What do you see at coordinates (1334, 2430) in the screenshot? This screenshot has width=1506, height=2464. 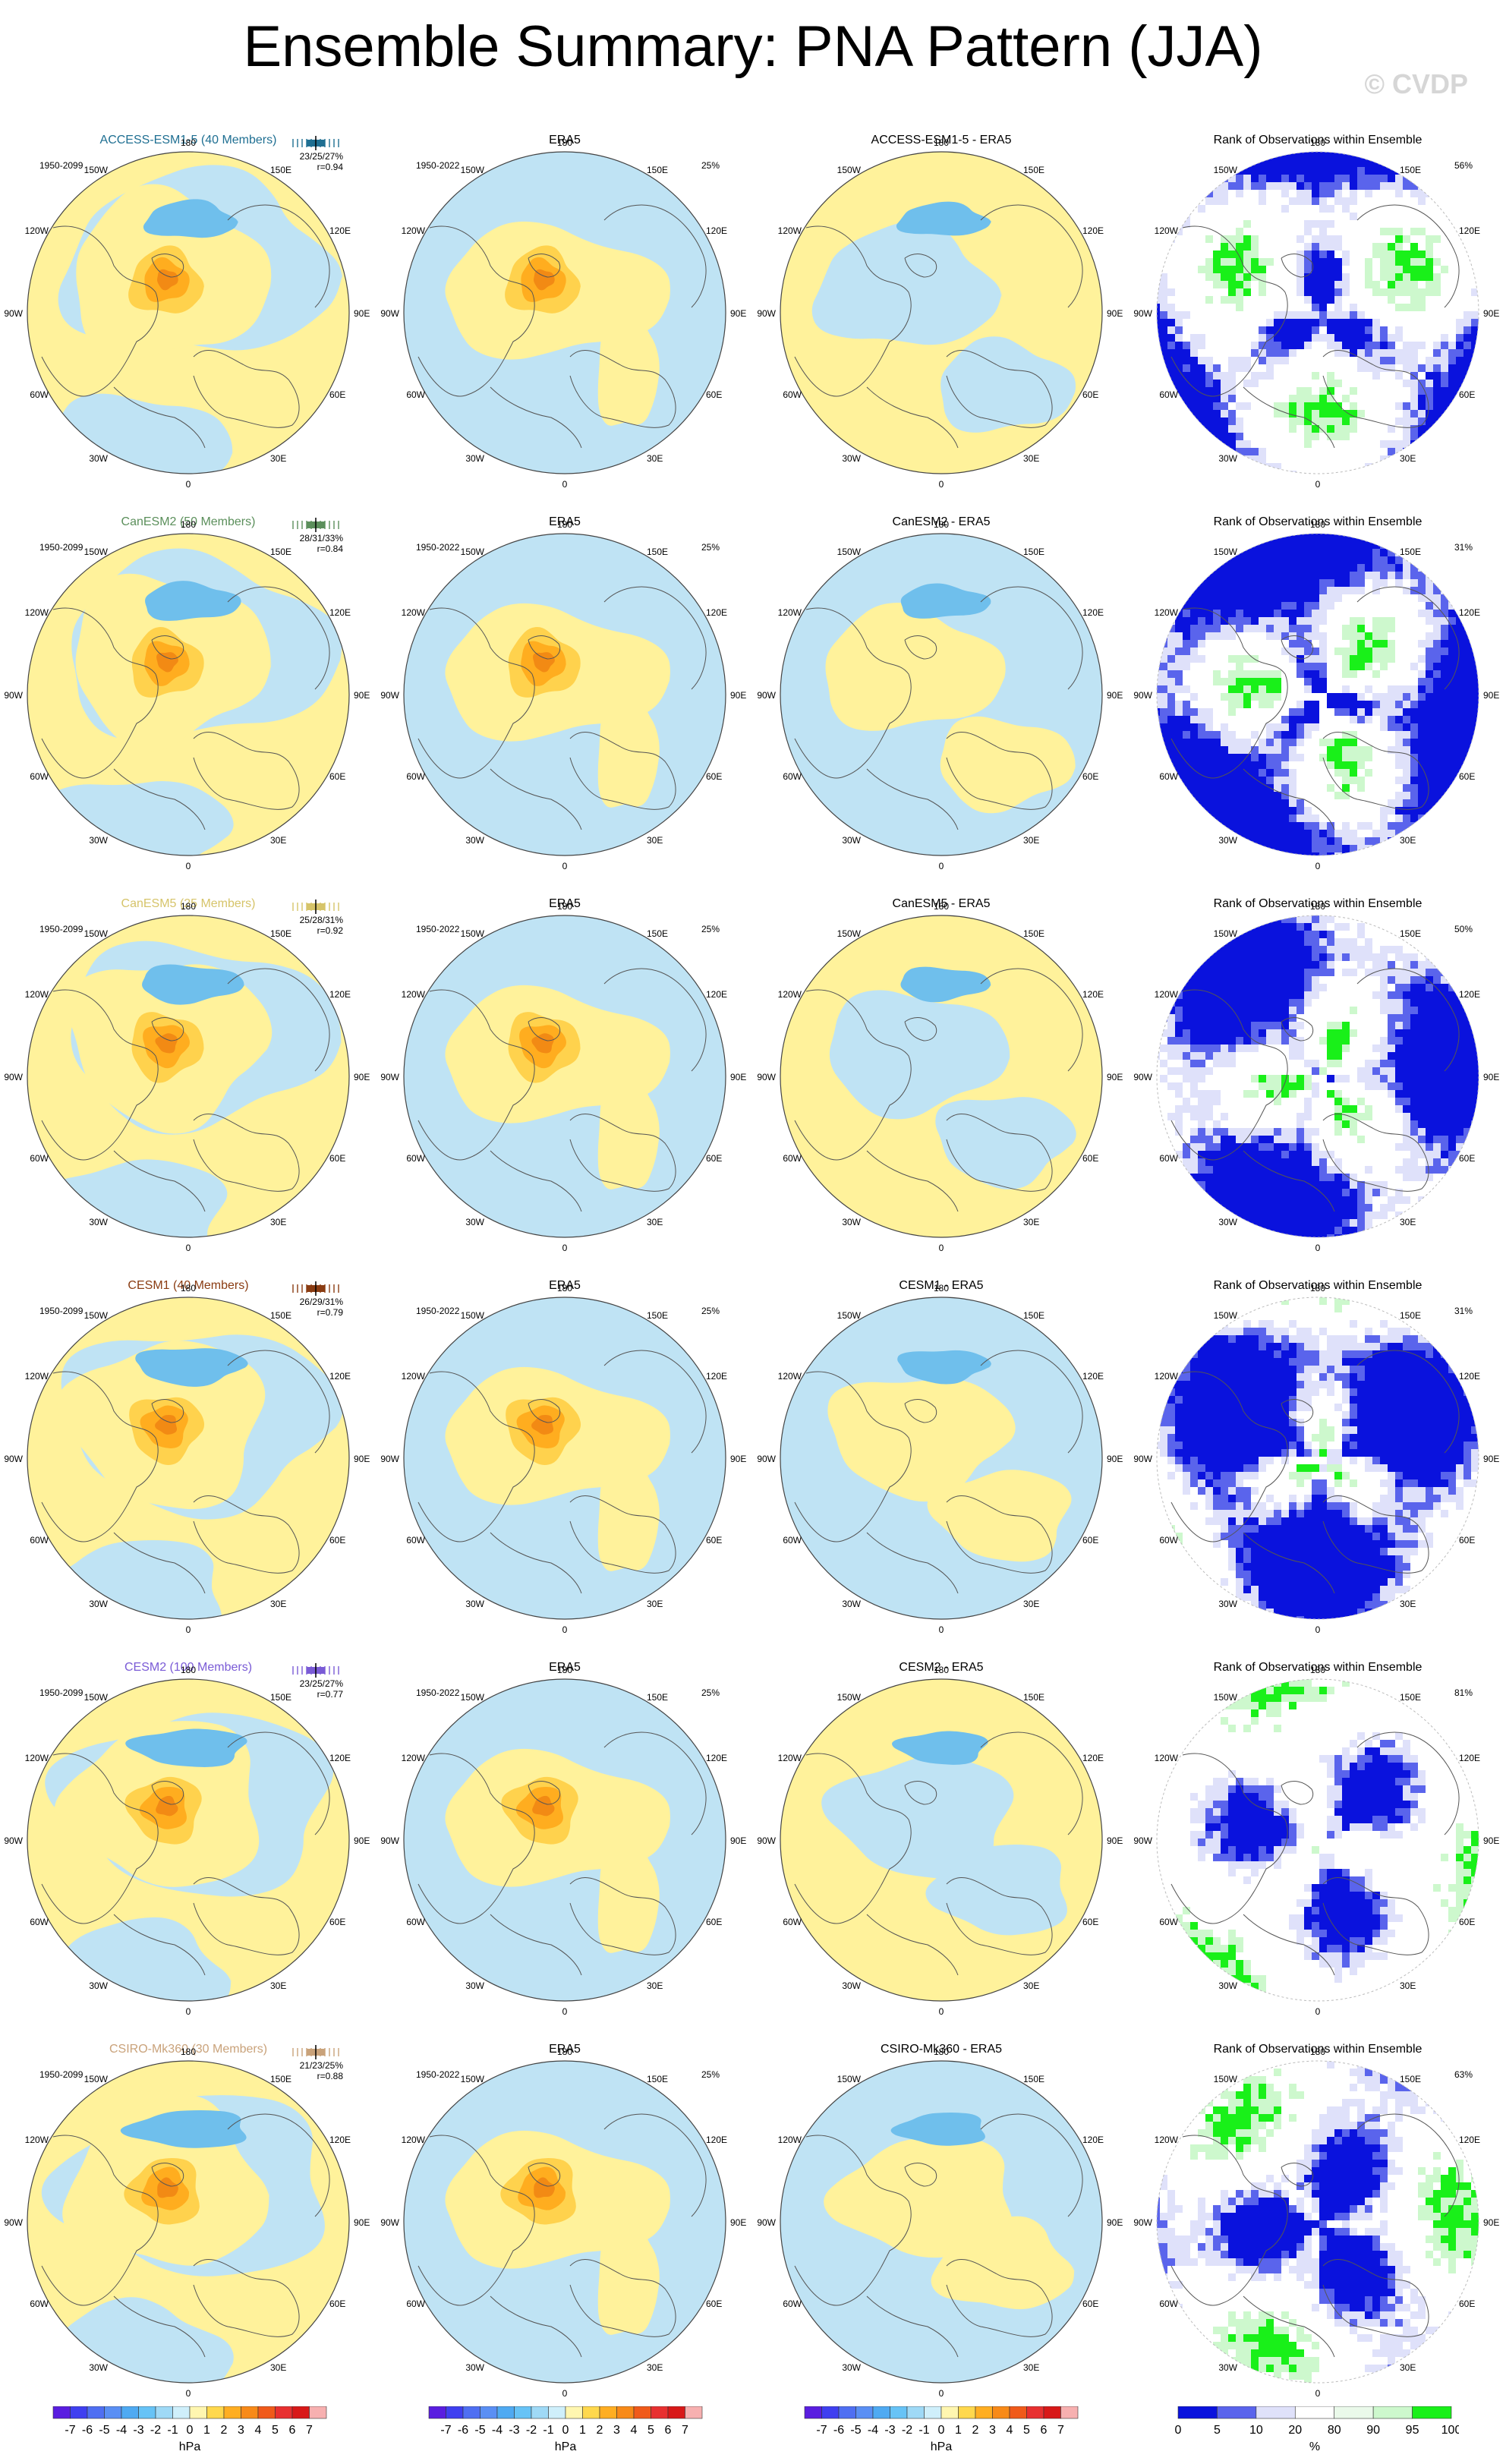 I see `rank-colorbar-tick: 80` at bounding box center [1334, 2430].